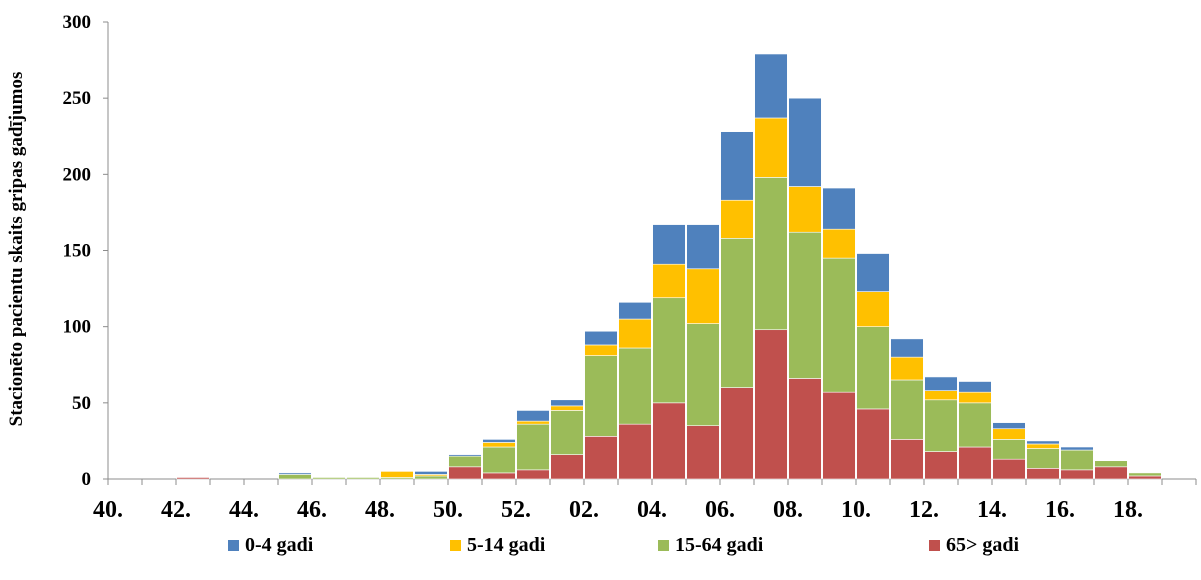 Image resolution: width=1201 pixels, height=580 pixels. Describe the element at coordinates (719, 544) in the screenshot. I see `legend-label: 15-64 gadi` at that location.